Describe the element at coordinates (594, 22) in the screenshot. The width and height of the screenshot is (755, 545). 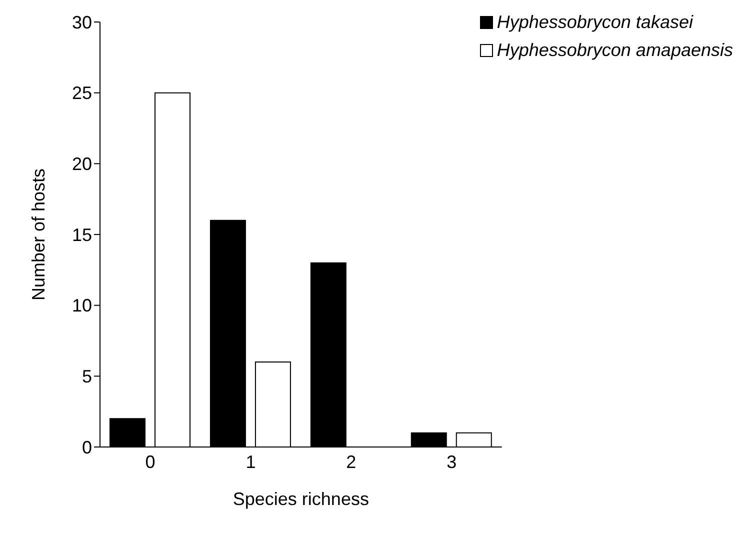
I see `legend-label: Hyphessobrycon takasei` at that location.